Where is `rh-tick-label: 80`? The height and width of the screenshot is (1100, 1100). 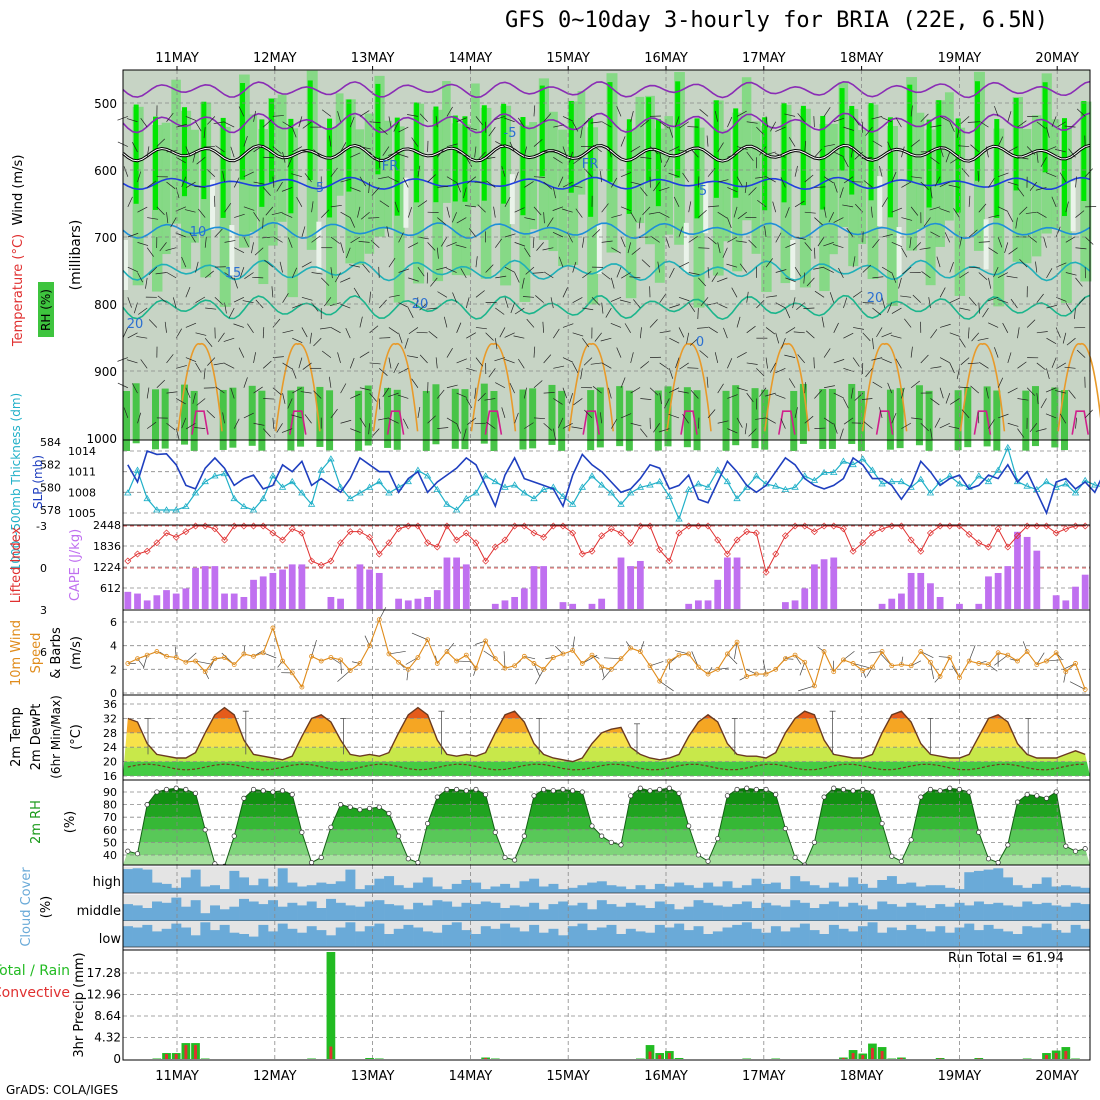 rh-tick-label: 80 is located at coordinates (110, 805).